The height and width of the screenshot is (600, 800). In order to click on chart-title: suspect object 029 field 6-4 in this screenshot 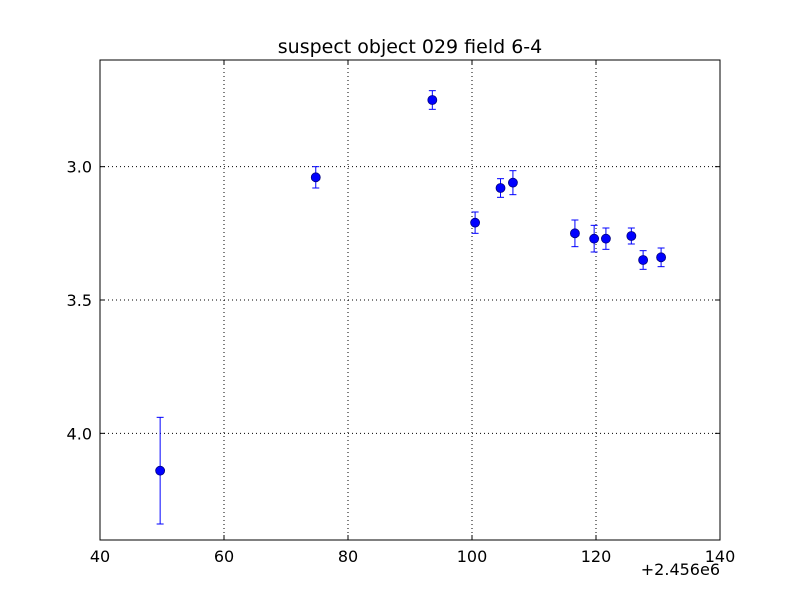, I will do `click(410, 47)`.